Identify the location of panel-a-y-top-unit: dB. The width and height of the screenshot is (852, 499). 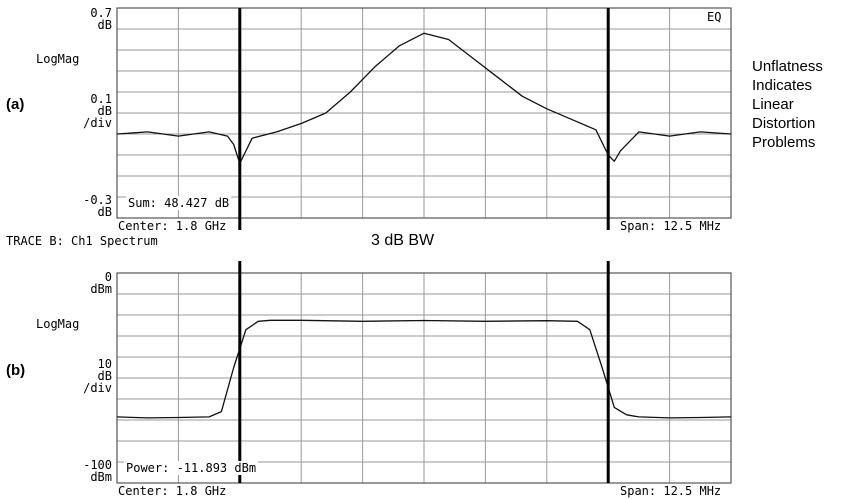
(104, 25).